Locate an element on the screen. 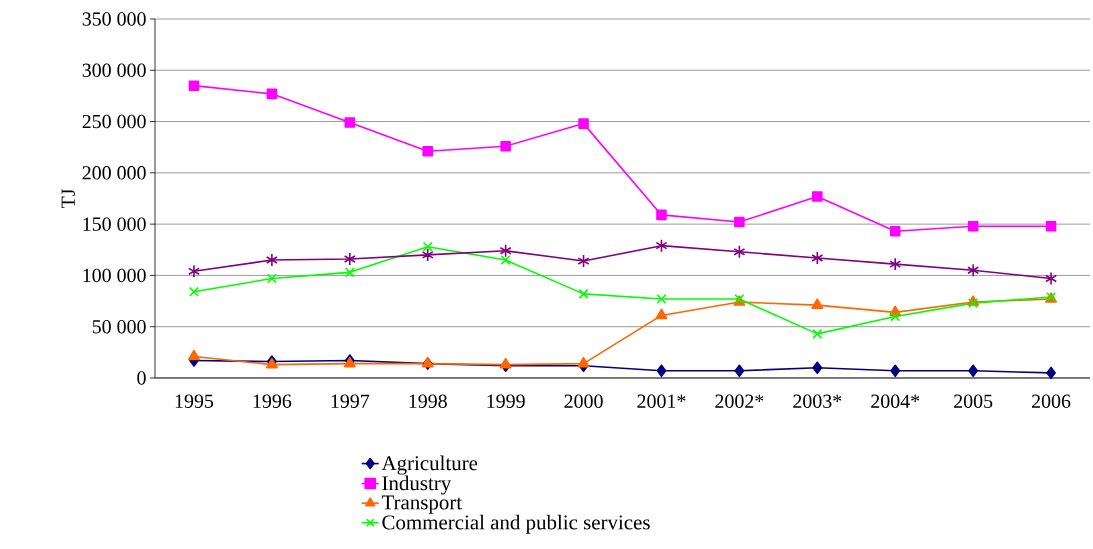 The height and width of the screenshot is (549, 1093). legend-label: Commercial and public services is located at coordinates (516, 524).